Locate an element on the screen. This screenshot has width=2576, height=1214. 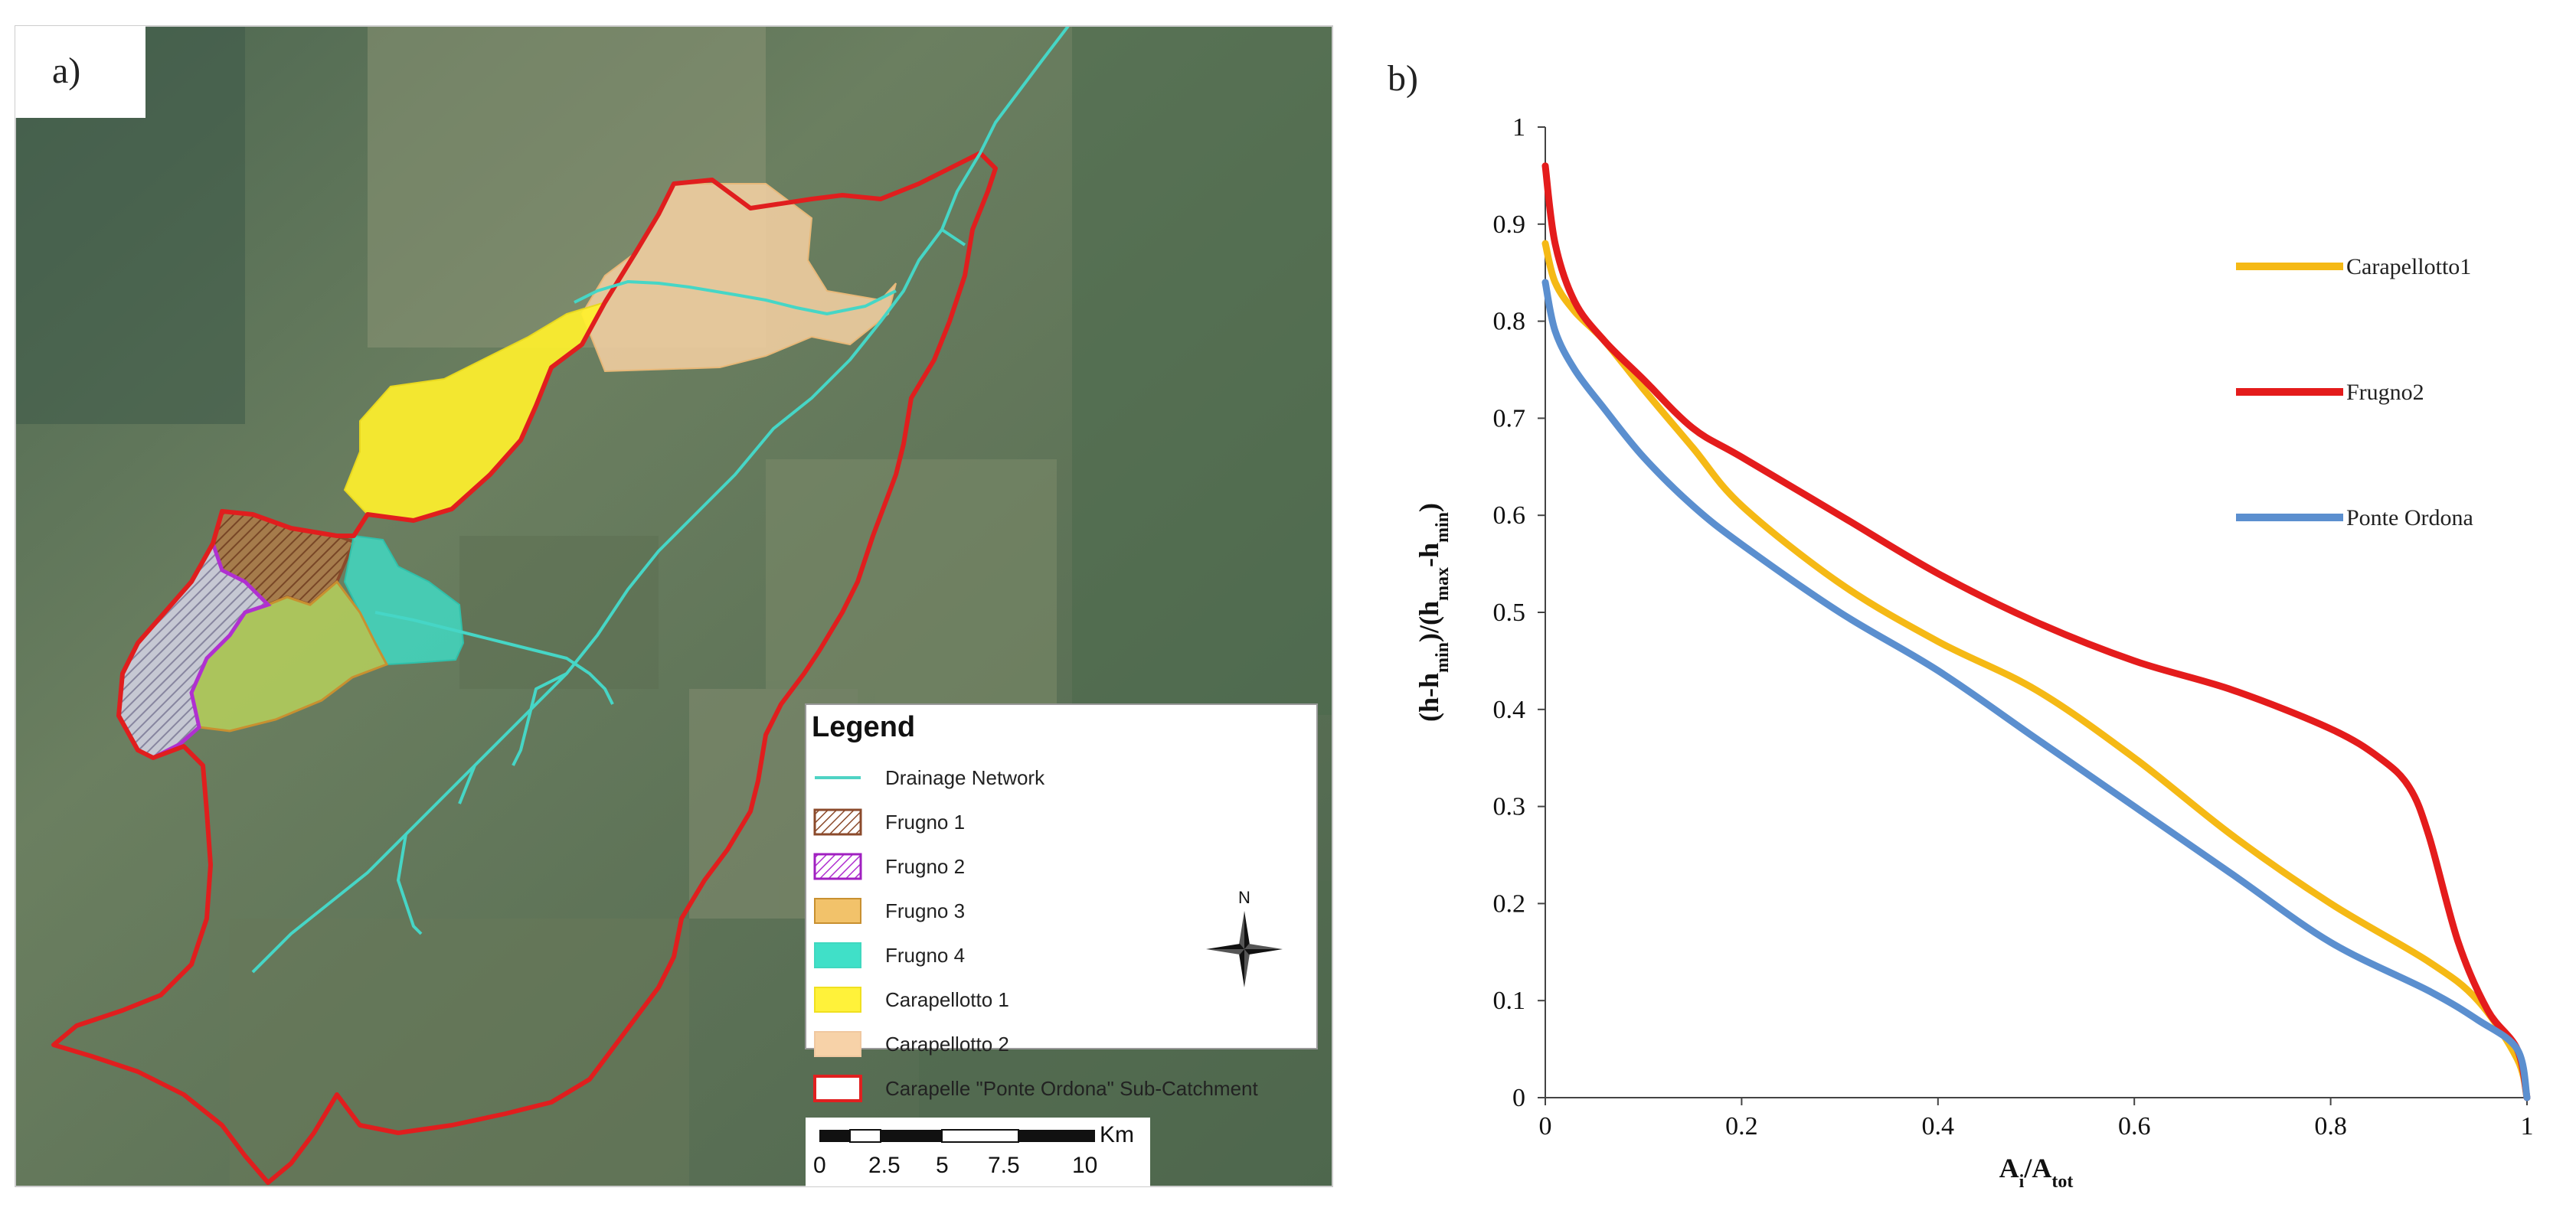
x-tick-label: 0.2 is located at coordinates (1741, 1127).